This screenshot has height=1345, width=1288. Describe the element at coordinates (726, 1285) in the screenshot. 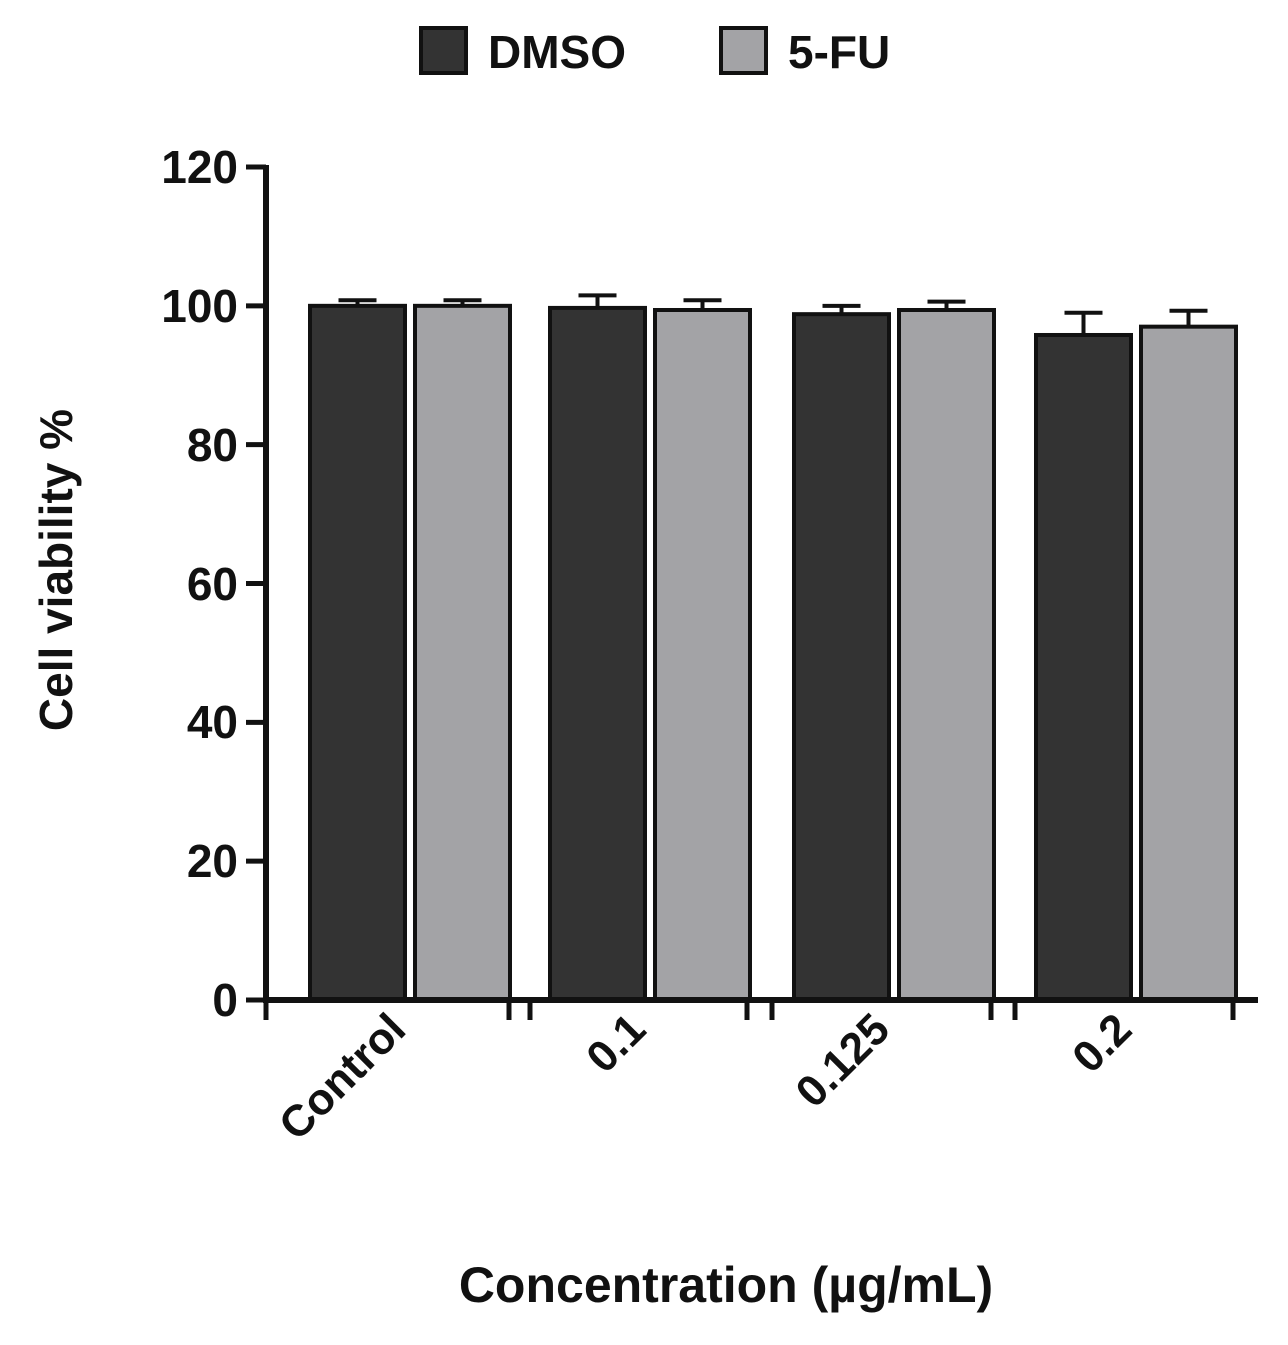

I see `x-axis-label: Concentration (µg/mL)` at that location.